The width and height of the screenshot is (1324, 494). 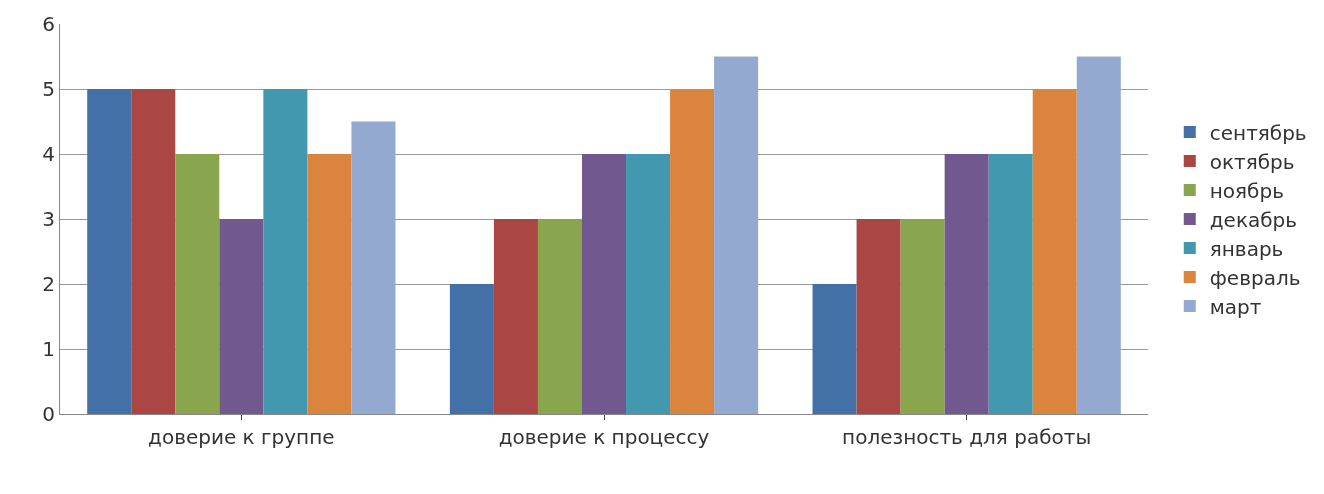 I want to click on legend-label: январь, so click(x=1246, y=248).